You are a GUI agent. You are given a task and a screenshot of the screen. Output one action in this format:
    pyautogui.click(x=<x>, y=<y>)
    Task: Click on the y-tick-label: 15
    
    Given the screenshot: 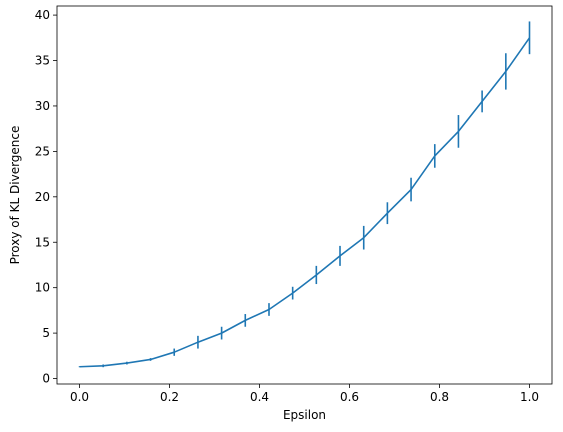 What is the action you would take?
    pyautogui.click(x=42, y=242)
    